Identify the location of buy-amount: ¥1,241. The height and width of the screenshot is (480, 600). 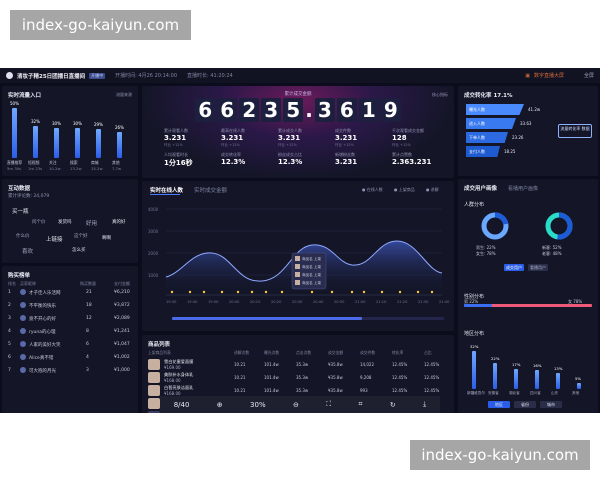
(122, 331).